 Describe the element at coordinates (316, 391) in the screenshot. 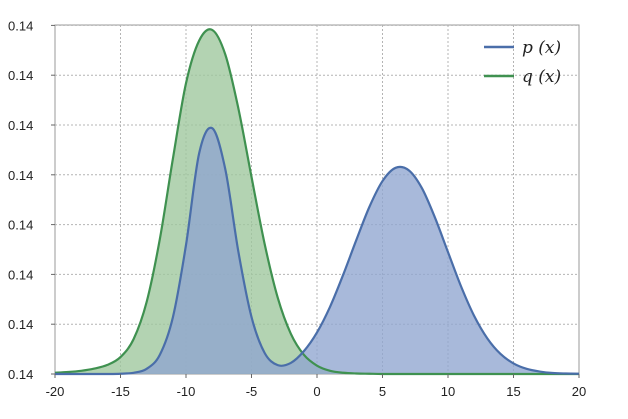

I see `x-tick-label: 0` at that location.